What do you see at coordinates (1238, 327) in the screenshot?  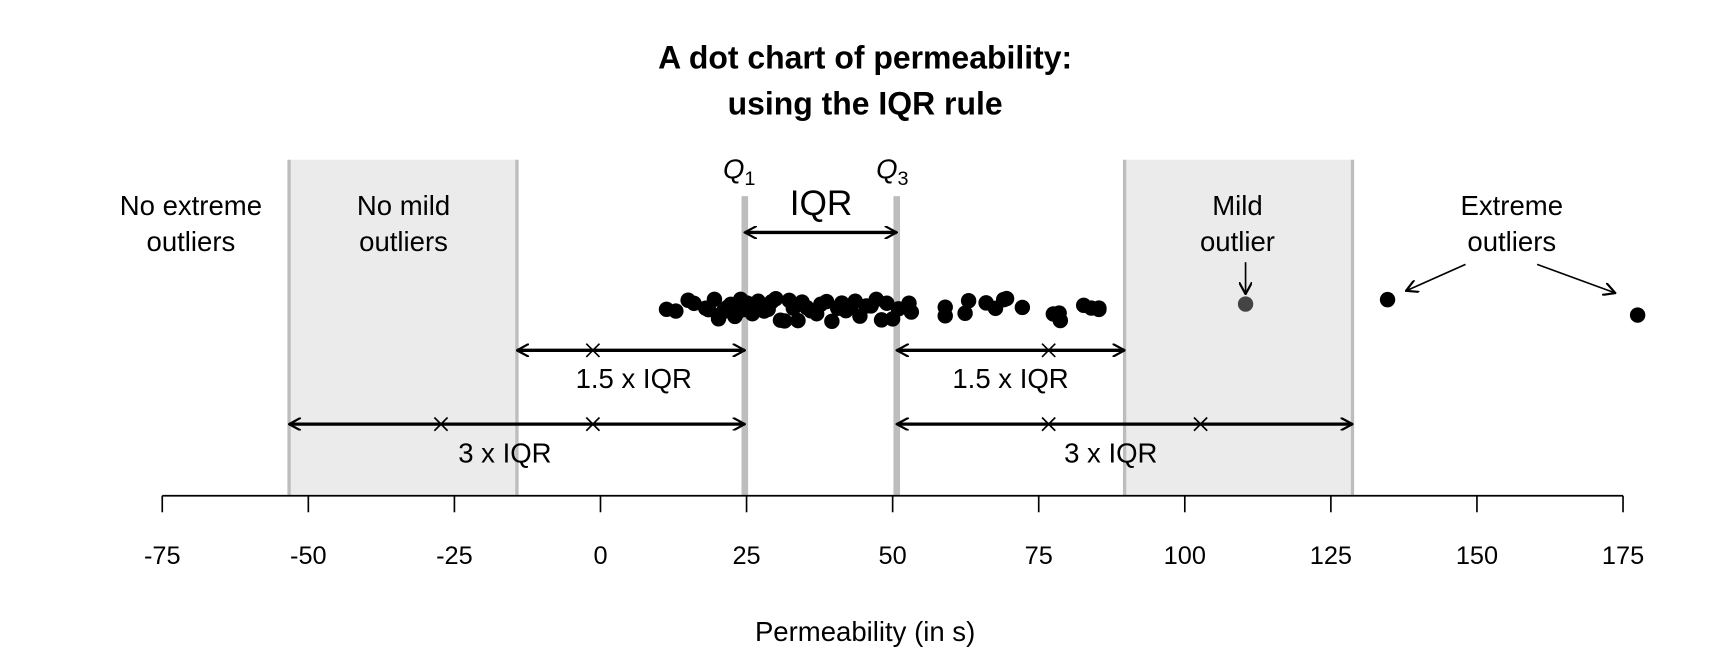 I see `band-upper` at bounding box center [1238, 327].